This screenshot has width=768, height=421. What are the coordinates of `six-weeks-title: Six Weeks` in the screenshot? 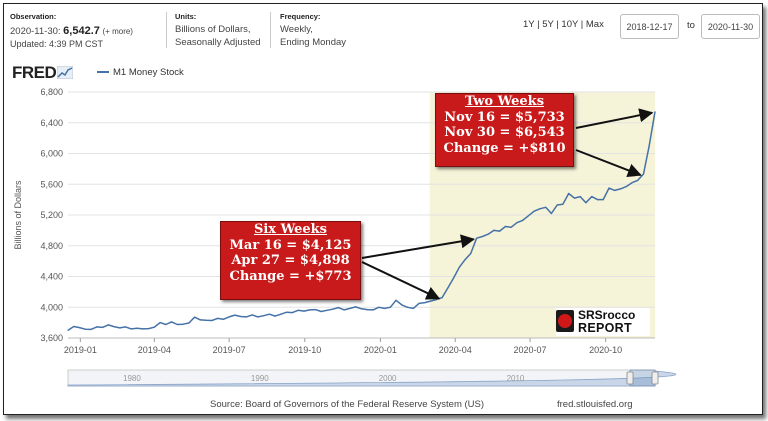 It's located at (290, 229).